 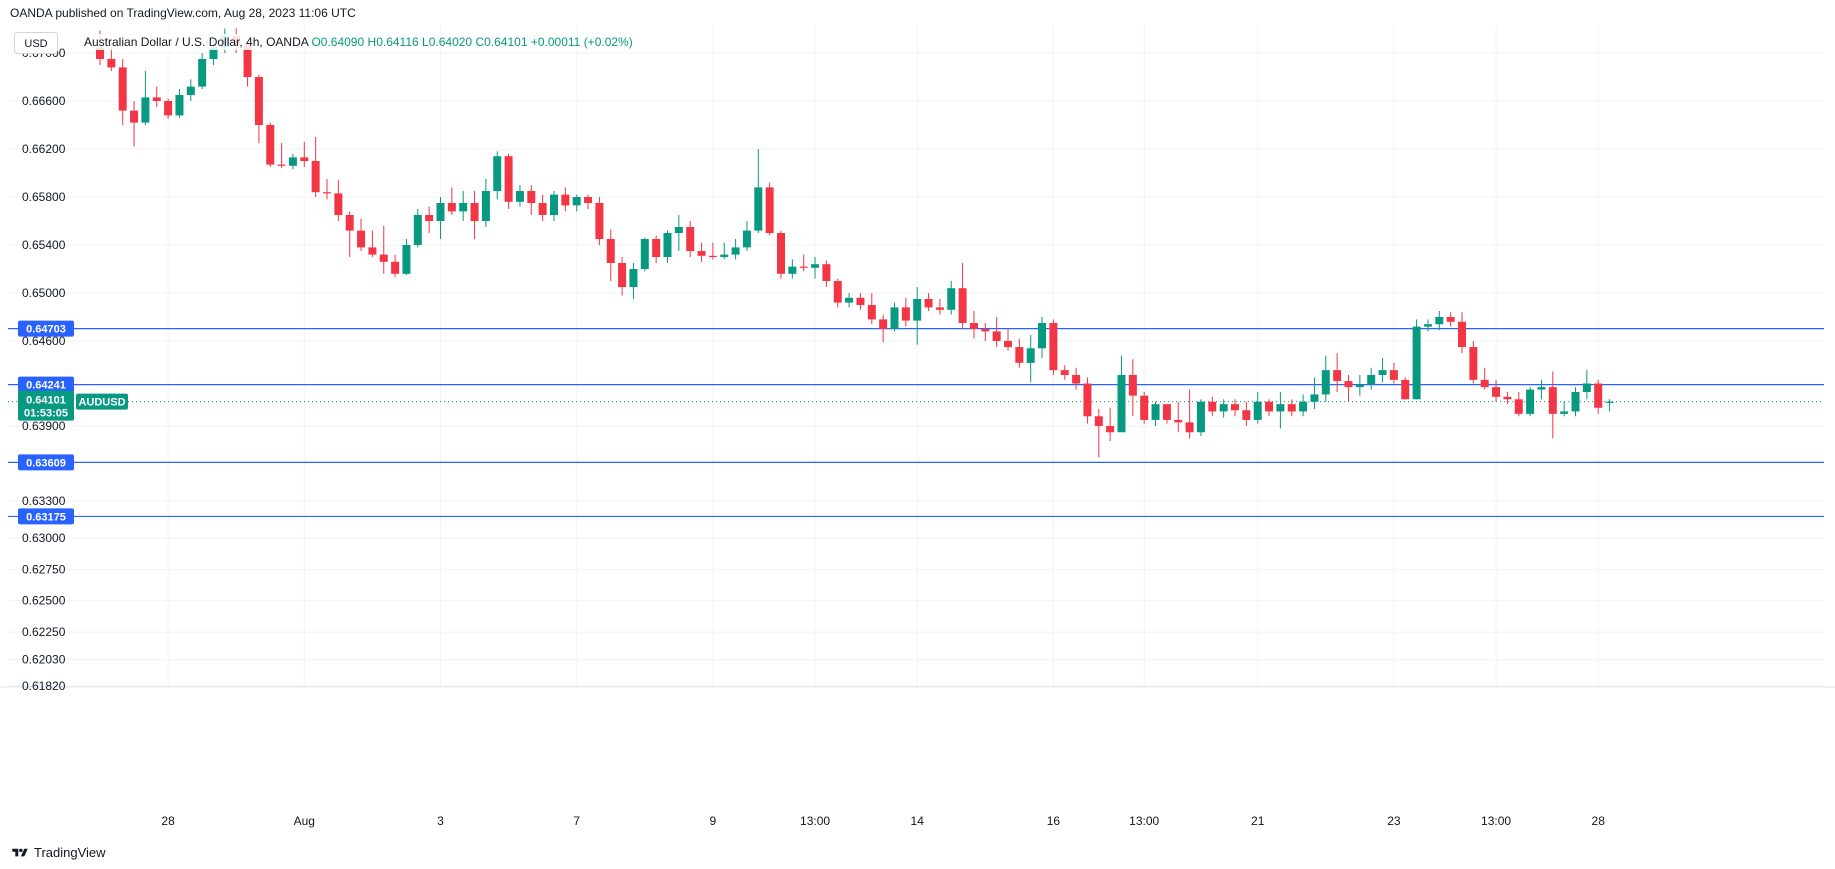 I want to click on x-tick-label: 23, so click(x=1394, y=821).